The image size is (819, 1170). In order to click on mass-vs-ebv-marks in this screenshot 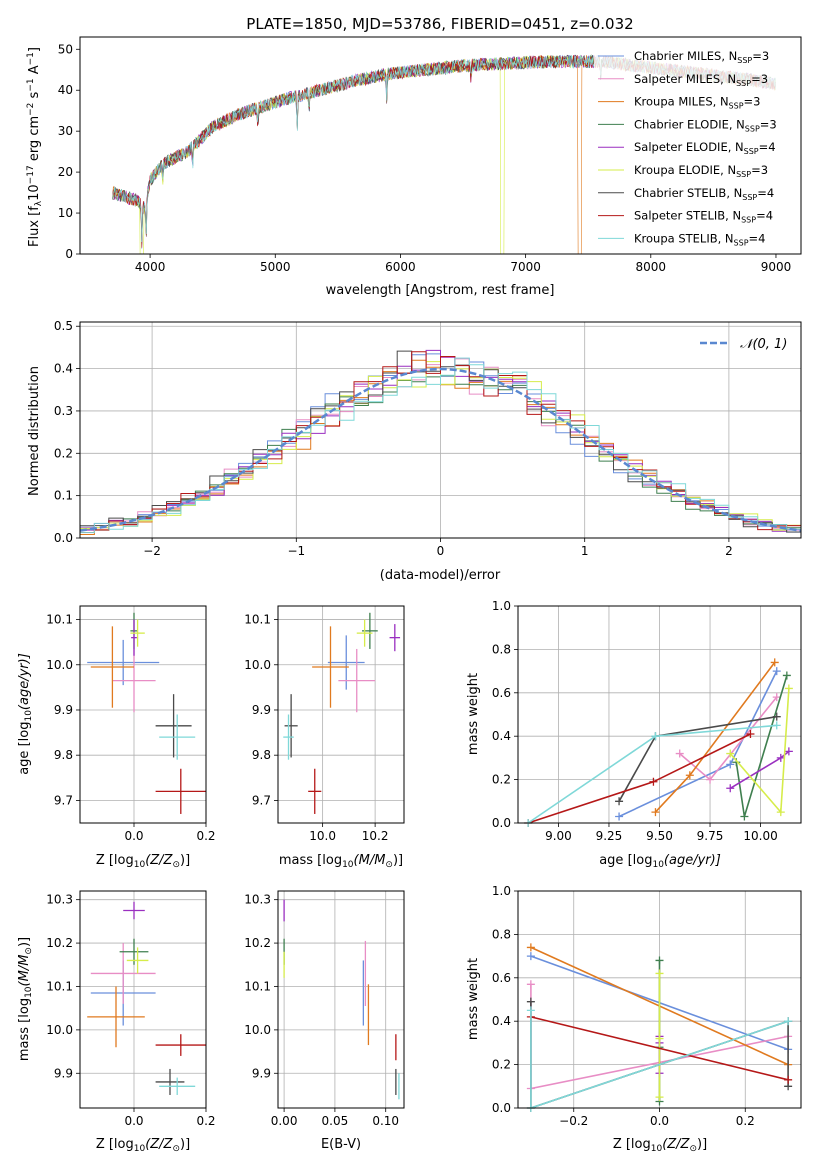, I will do `click(341, 999)`.